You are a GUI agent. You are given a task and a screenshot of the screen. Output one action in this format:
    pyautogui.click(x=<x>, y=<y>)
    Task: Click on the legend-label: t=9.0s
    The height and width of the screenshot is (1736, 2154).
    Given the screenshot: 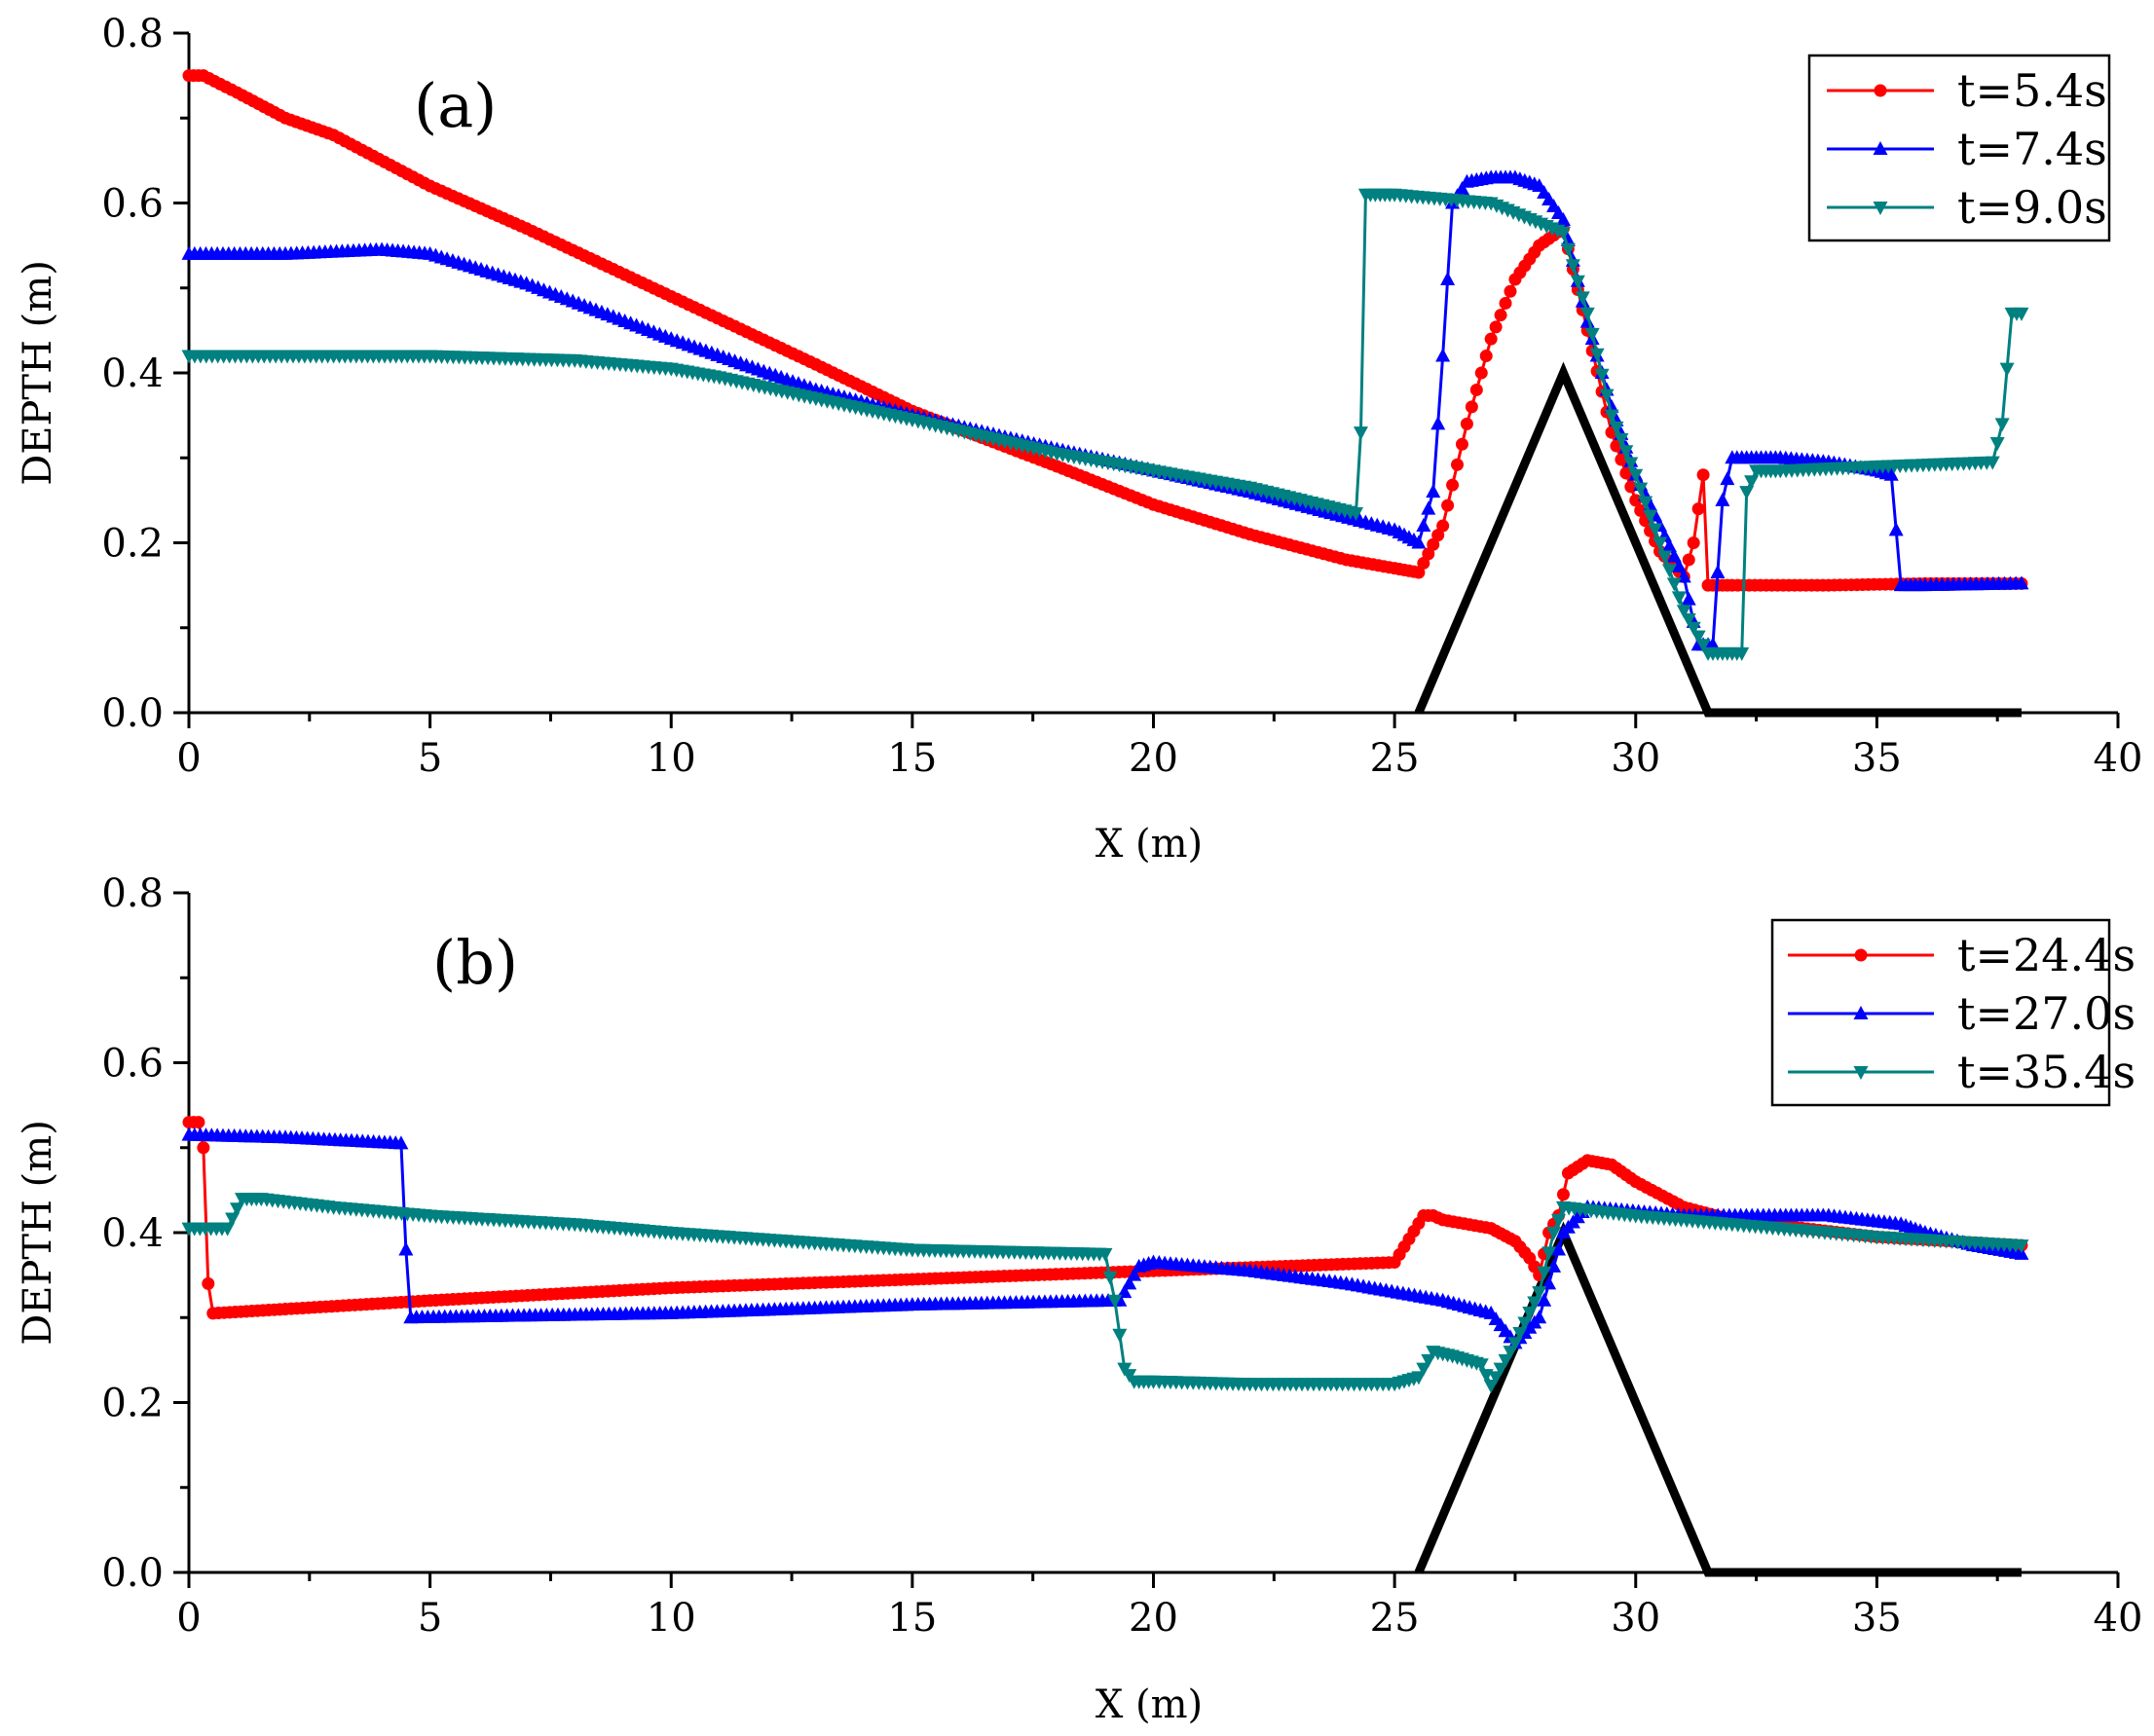 What is the action you would take?
    pyautogui.click(x=2032, y=207)
    